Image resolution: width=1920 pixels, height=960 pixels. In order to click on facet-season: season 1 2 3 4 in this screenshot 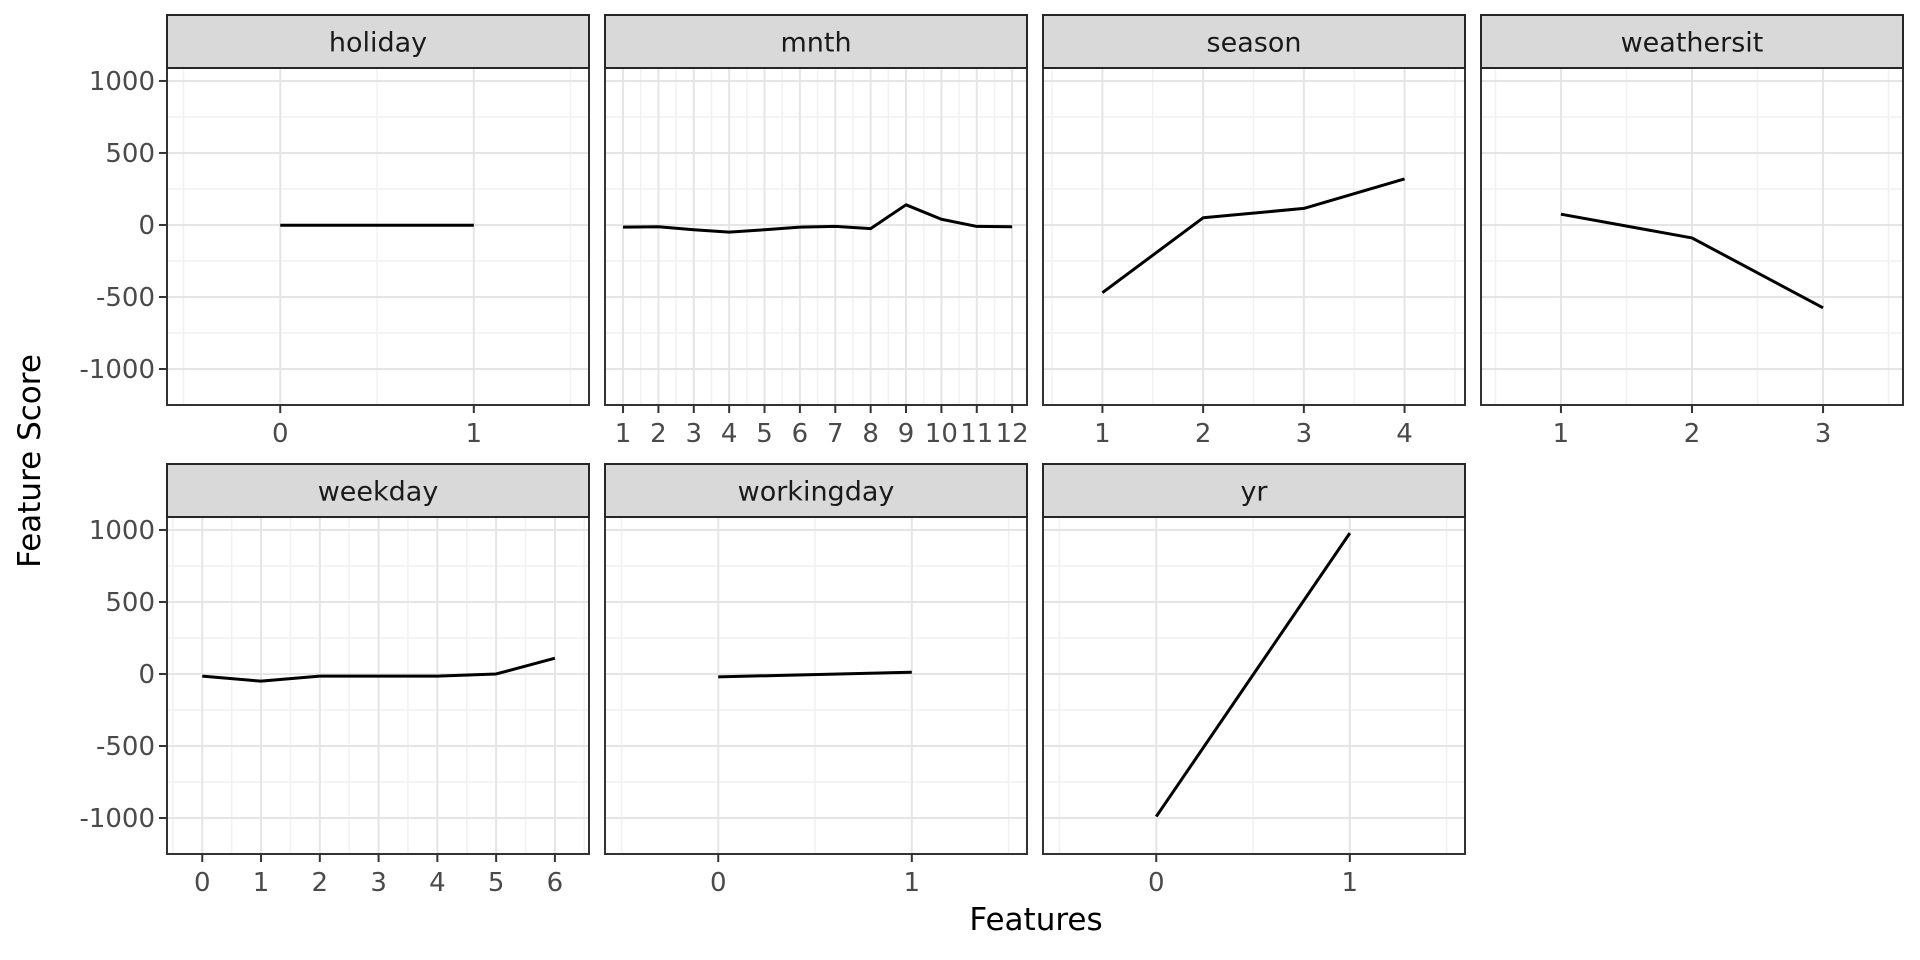, I will do `click(1254, 231)`.